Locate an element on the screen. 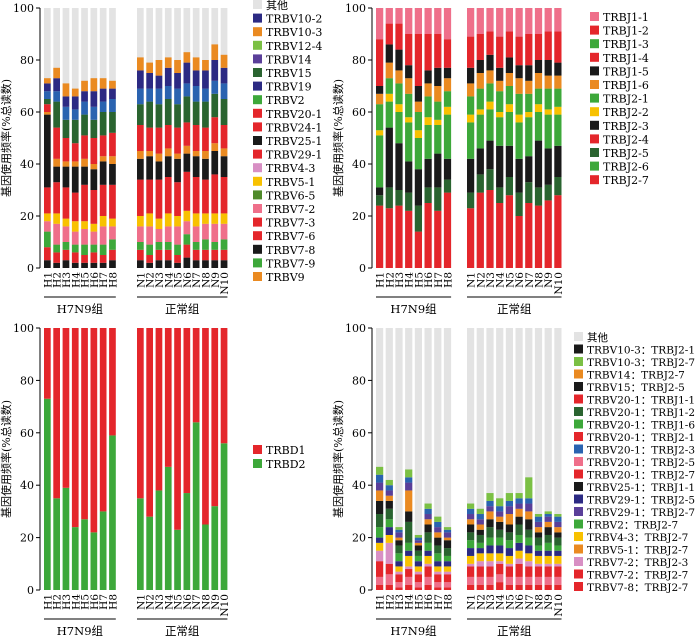  legend-label: TRBJ2-6 is located at coordinates (626, 167).